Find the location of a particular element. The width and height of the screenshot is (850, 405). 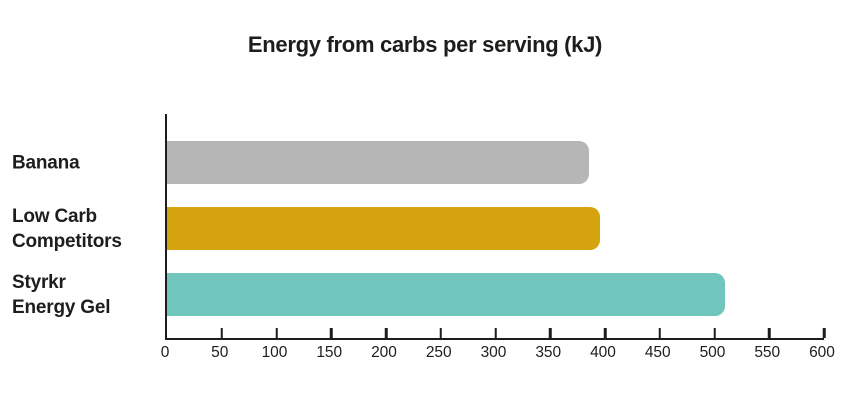

category-label-line: Banana is located at coordinates (46, 162).